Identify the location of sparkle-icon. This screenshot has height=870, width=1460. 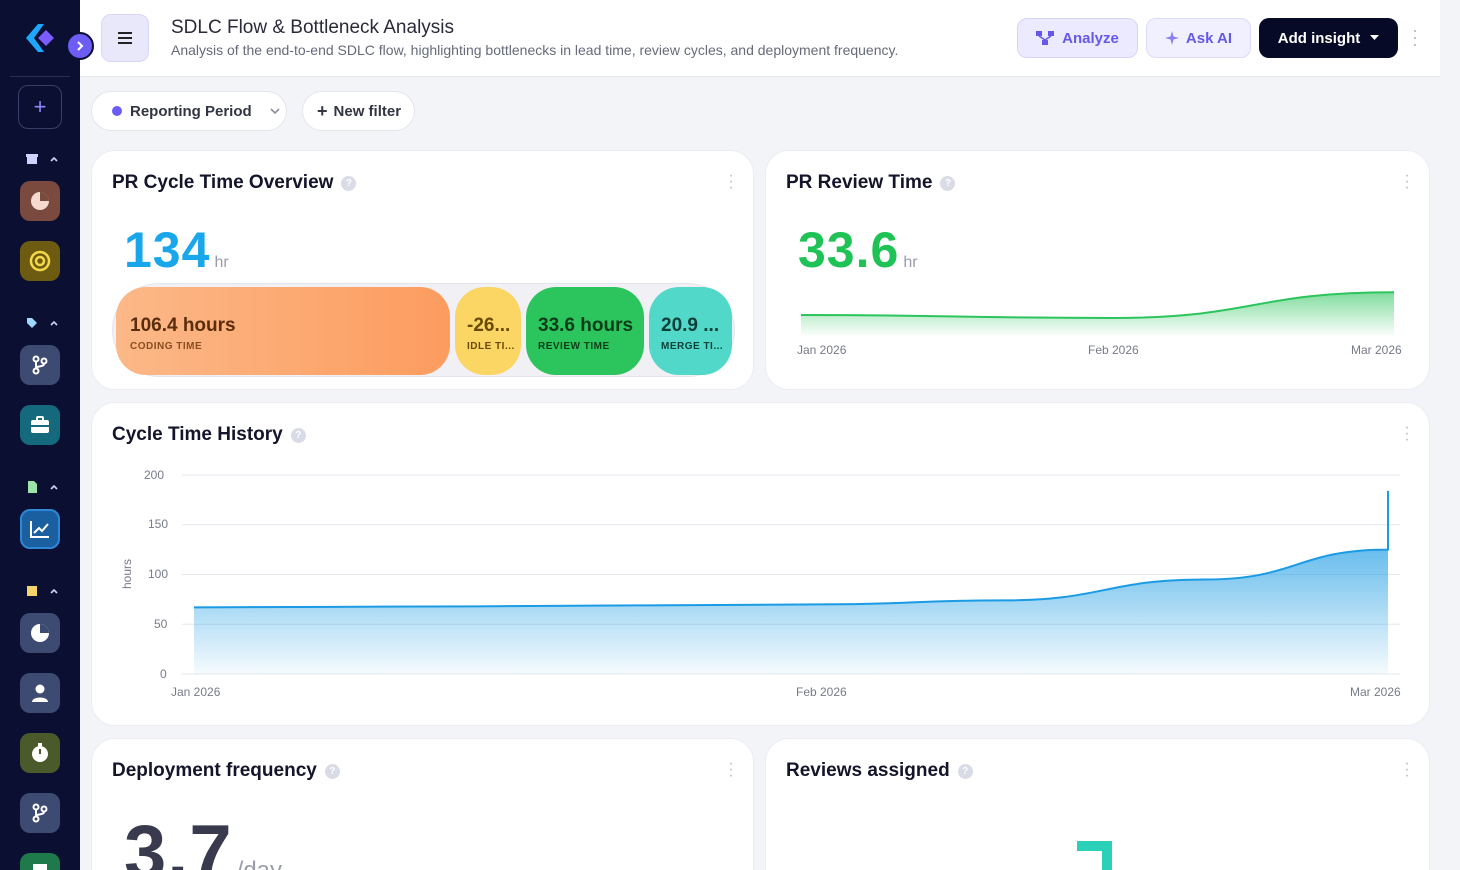
(1171, 38).